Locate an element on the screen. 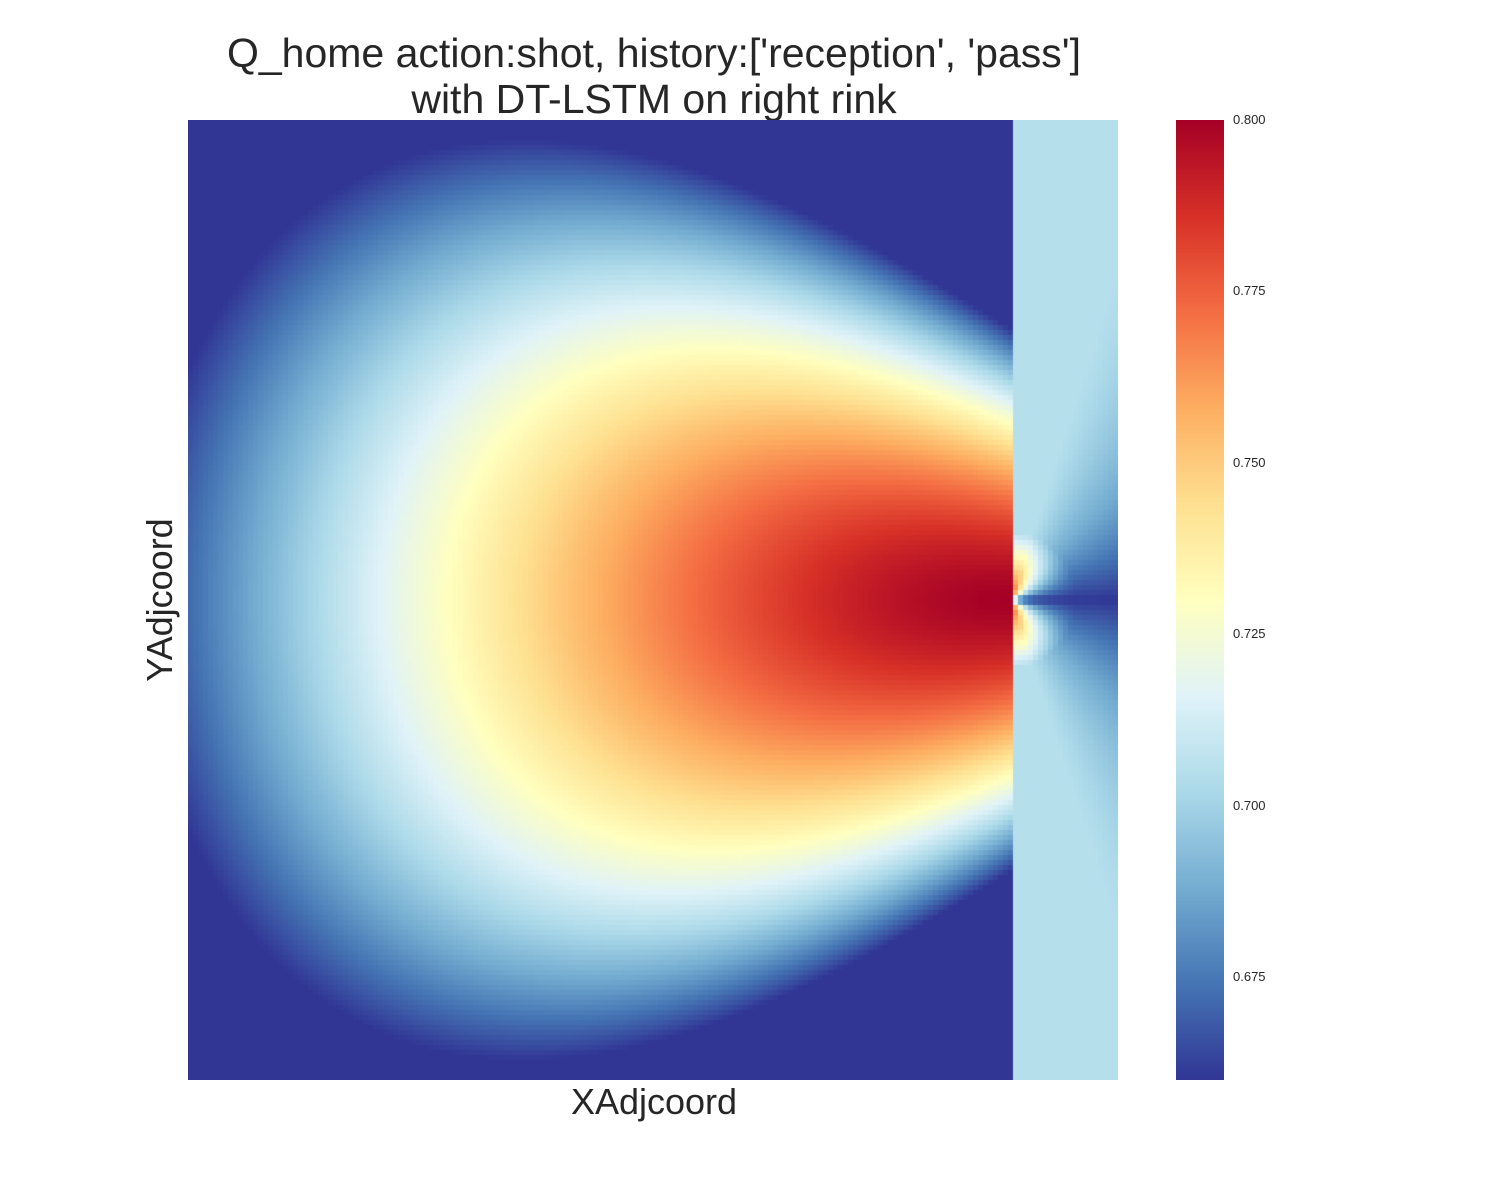 Image resolution: width=1500 pixels, height=1200 pixels. y-axis-label: YAdjcoord is located at coordinates (159, 600).